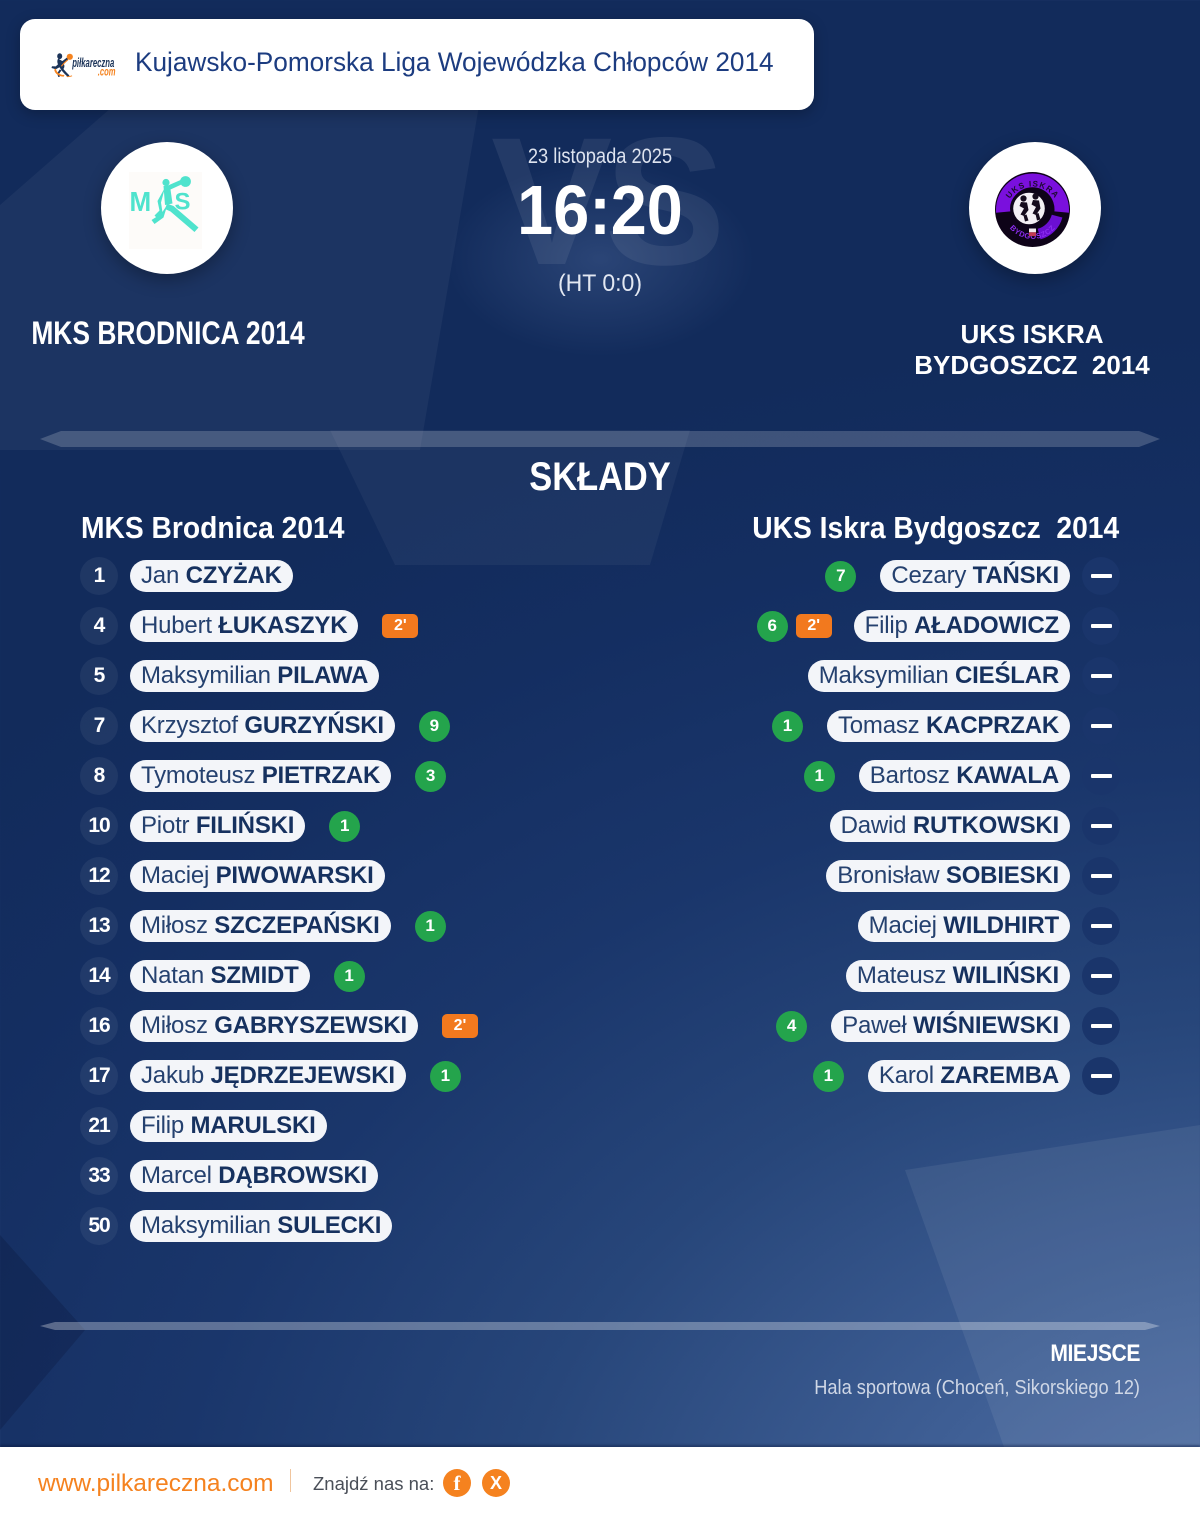 This screenshot has width=1200, height=1518. I want to click on svg-text: piłkareczna, so click(92, 64).